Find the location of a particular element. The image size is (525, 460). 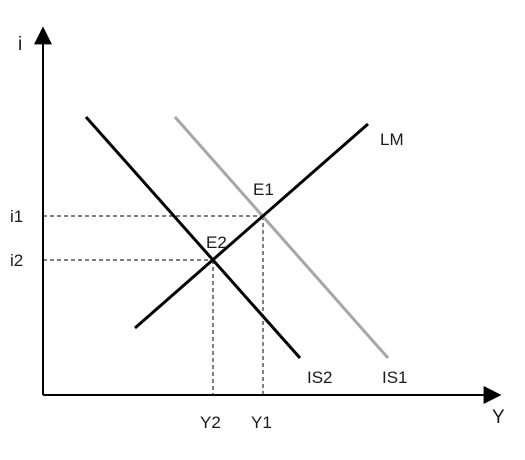

lm-label: LM is located at coordinates (392, 139).